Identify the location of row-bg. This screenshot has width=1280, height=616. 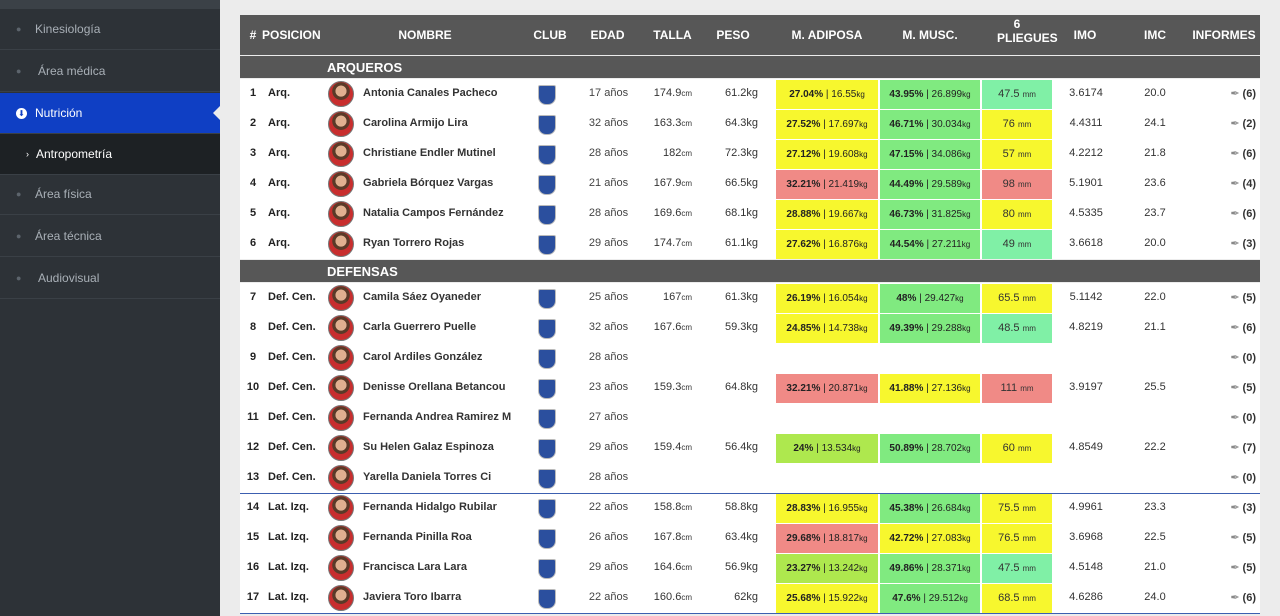
(750, 154).